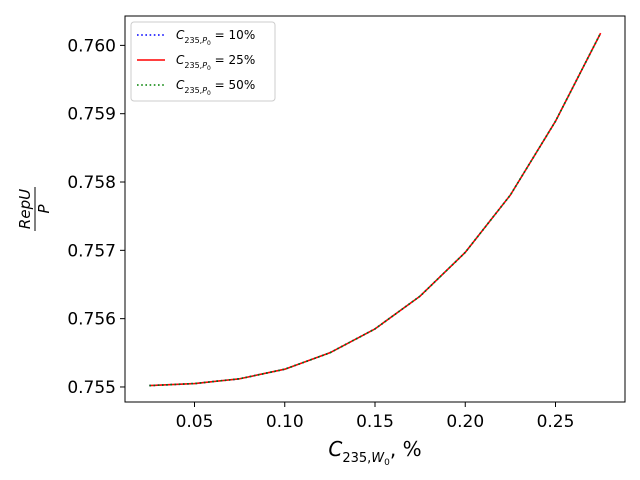  What do you see at coordinates (215, 62) in the screenshot?
I see `legend-label-25: C235,P0 = 25%` at bounding box center [215, 62].